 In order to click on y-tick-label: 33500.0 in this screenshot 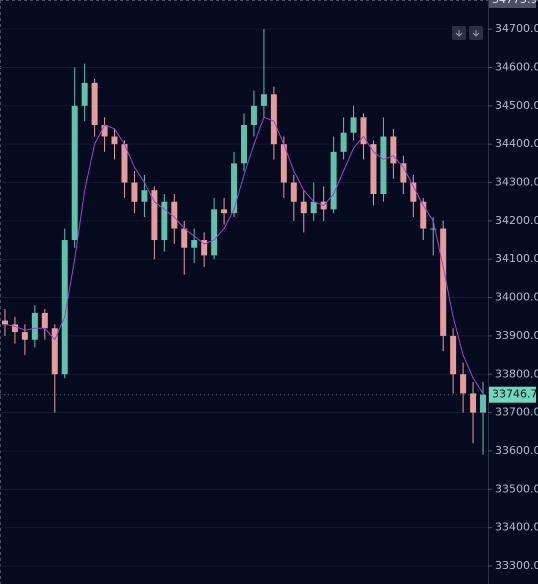, I will do `click(516, 488)`.